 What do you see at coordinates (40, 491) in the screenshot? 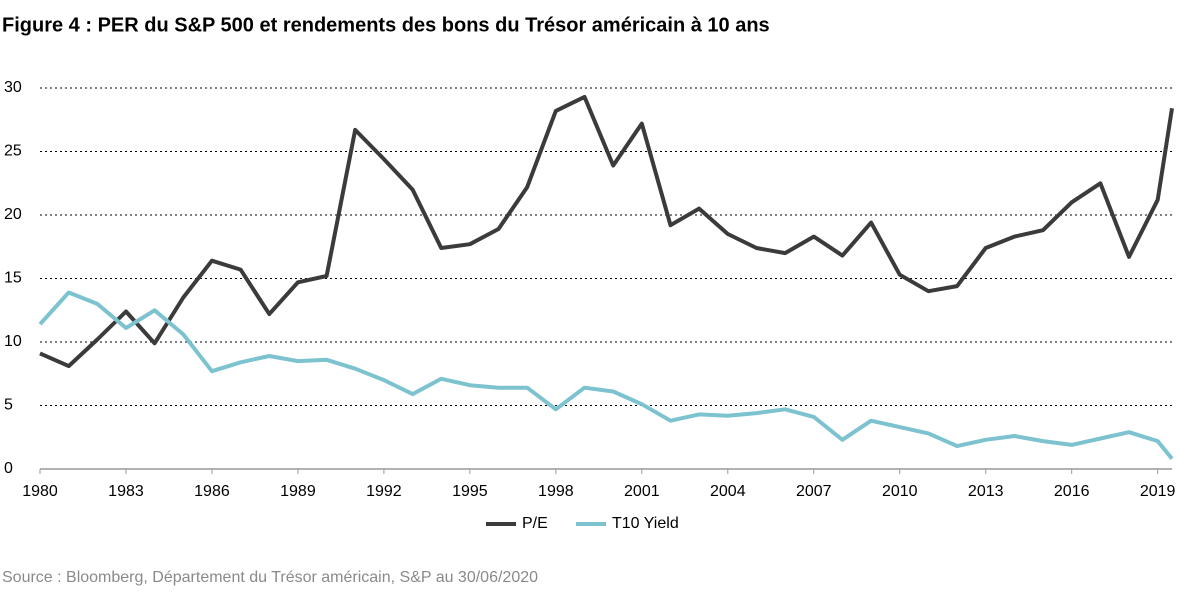
I see `x-tick-label: 1980` at bounding box center [40, 491].